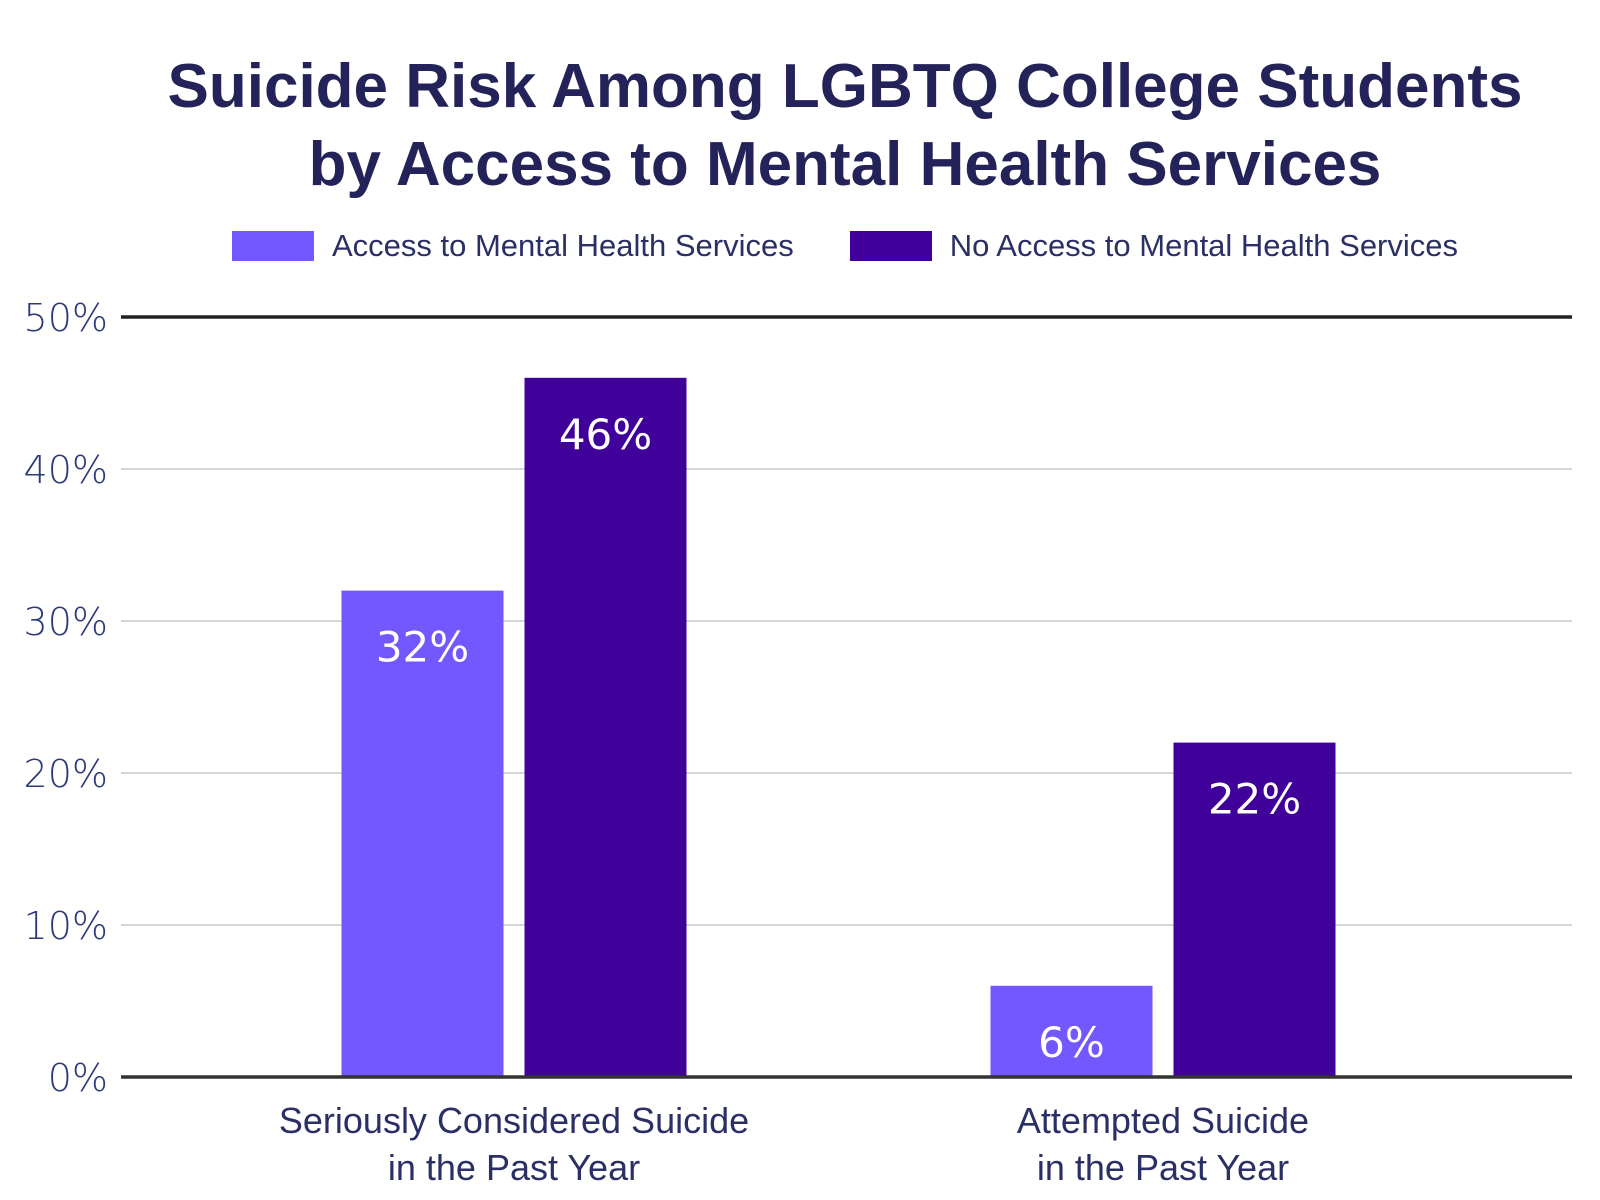  I want to click on legend-label: No Access to Mental Health Services, so click(1204, 245).